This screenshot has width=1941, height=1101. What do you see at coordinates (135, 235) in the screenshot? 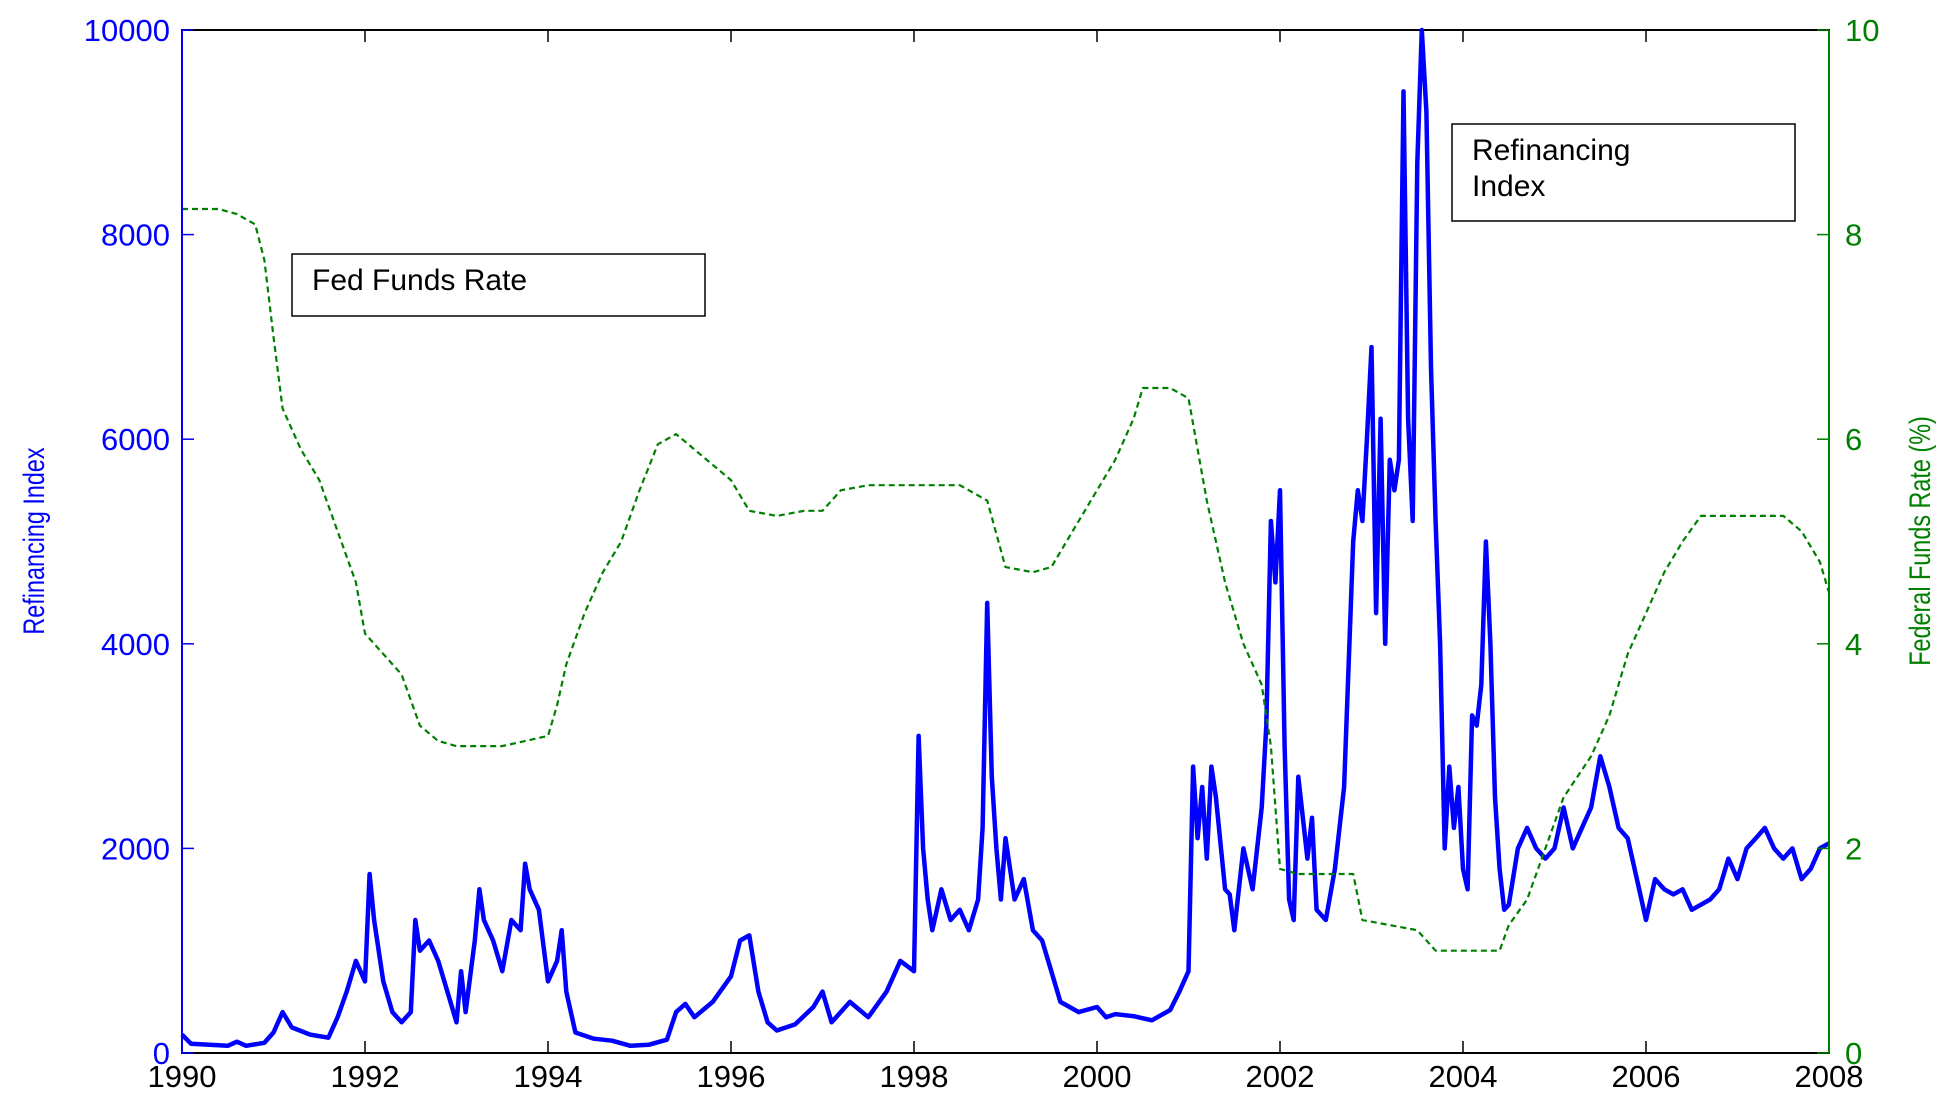
I see `y-left-tick-label: 8000` at bounding box center [135, 235].